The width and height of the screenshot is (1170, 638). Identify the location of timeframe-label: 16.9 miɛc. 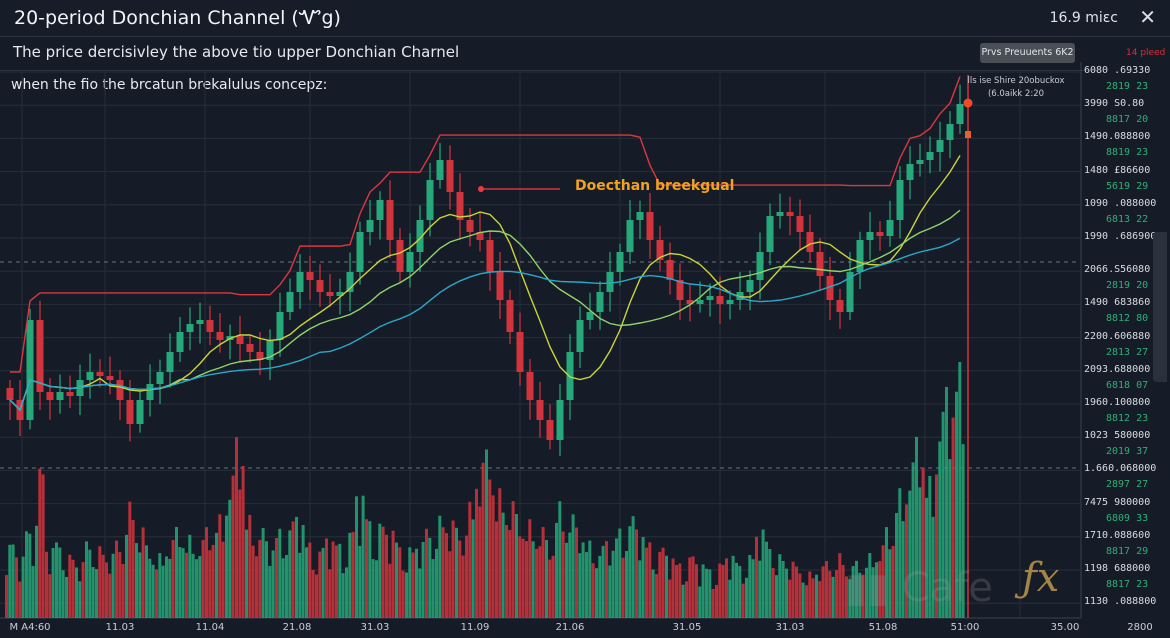
(1083, 18).